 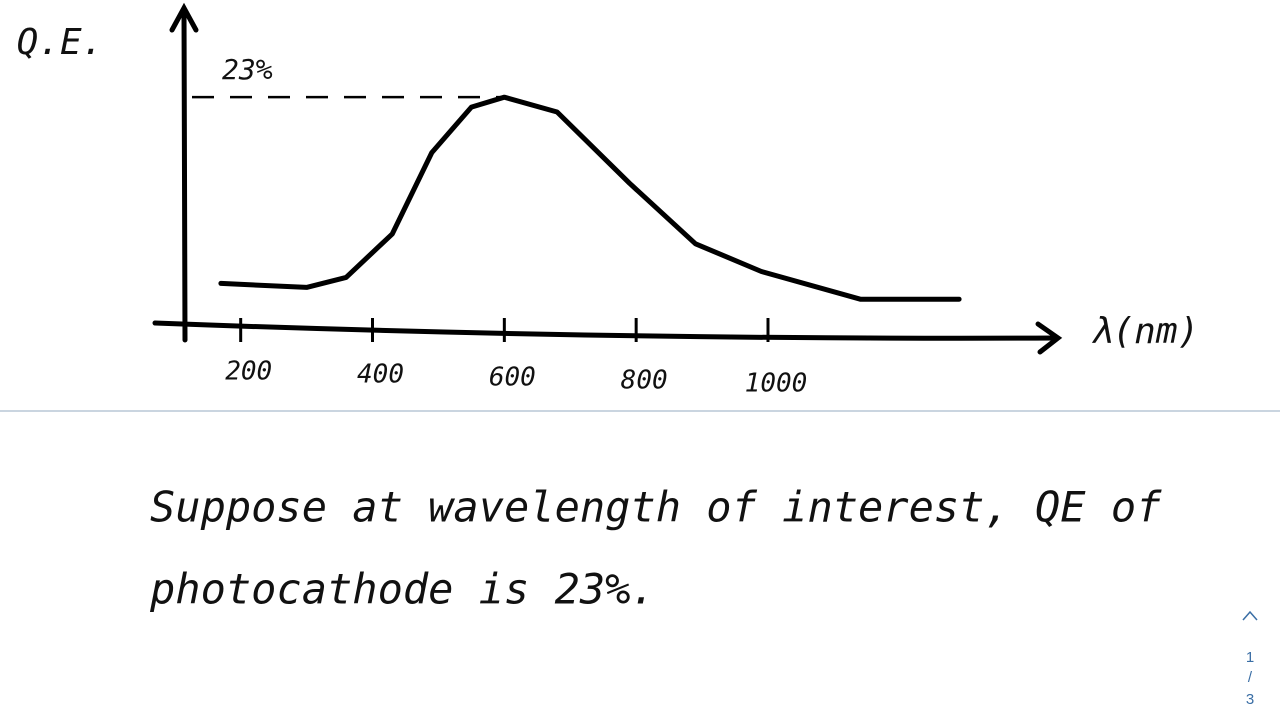 What do you see at coordinates (184, 17) in the screenshot?
I see `y-axis-arrow` at bounding box center [184, 17].